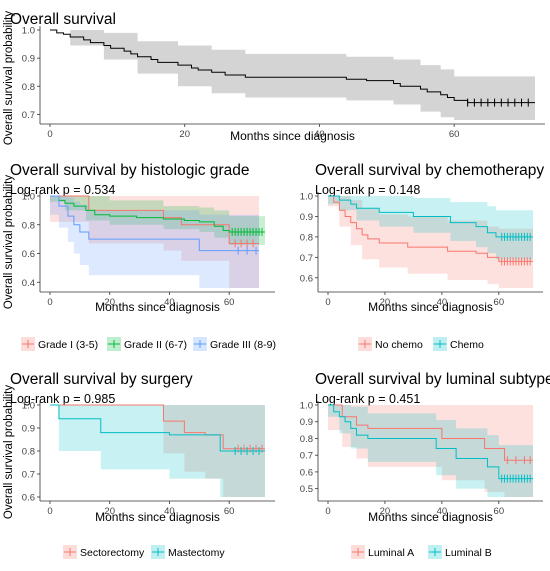 The width and height of the screenshot is (550, 571). I want to click on panel-title: Overall survival, so click(63, 19).